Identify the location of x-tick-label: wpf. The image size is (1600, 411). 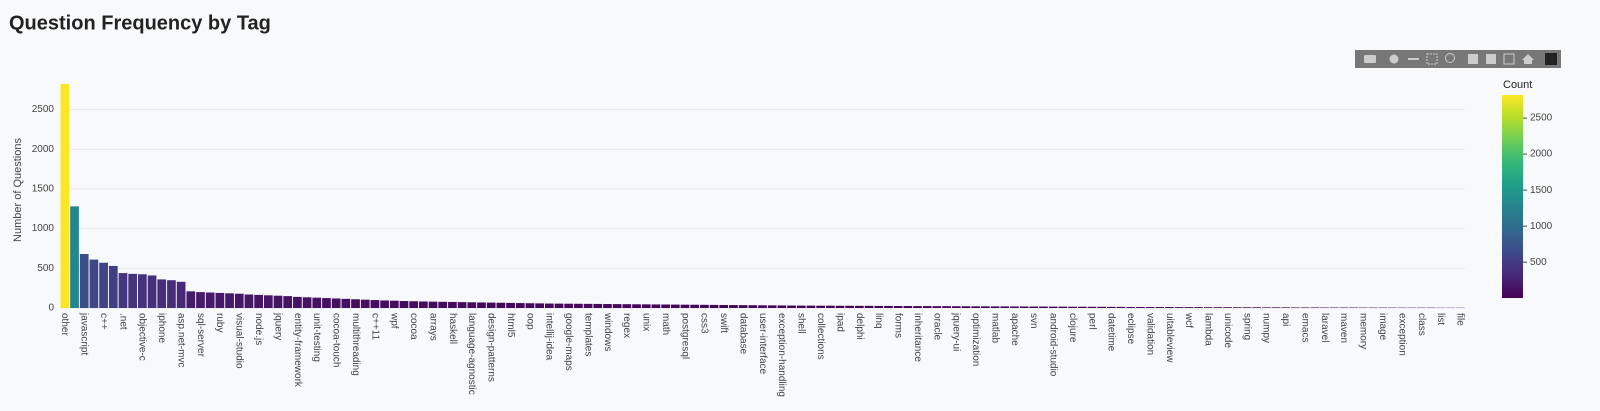
(394, 320).